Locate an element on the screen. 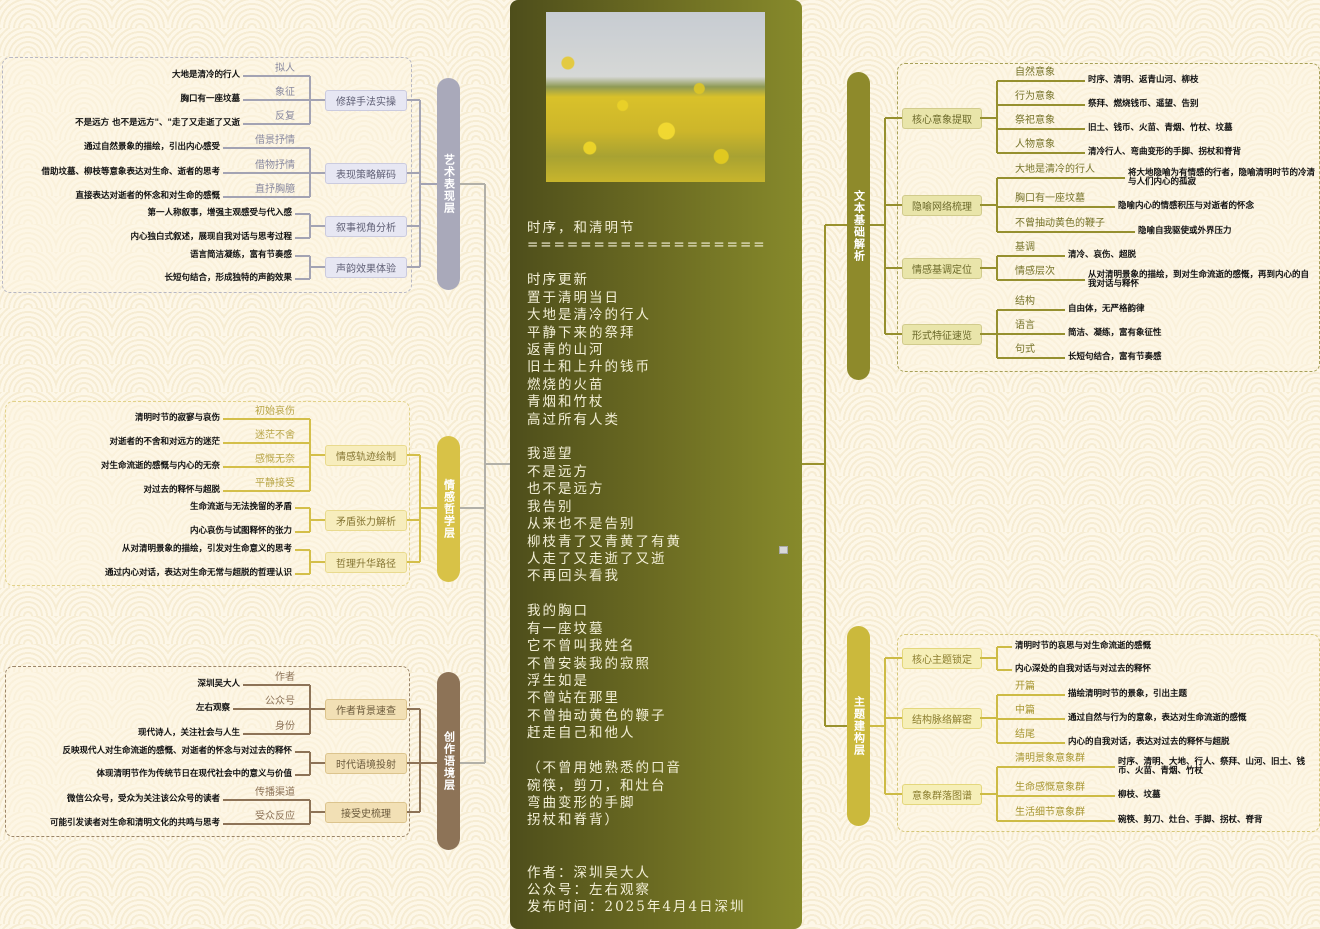 The image size is (1320, 929). branch-label: 作者 is located at coordinates (285, 677).